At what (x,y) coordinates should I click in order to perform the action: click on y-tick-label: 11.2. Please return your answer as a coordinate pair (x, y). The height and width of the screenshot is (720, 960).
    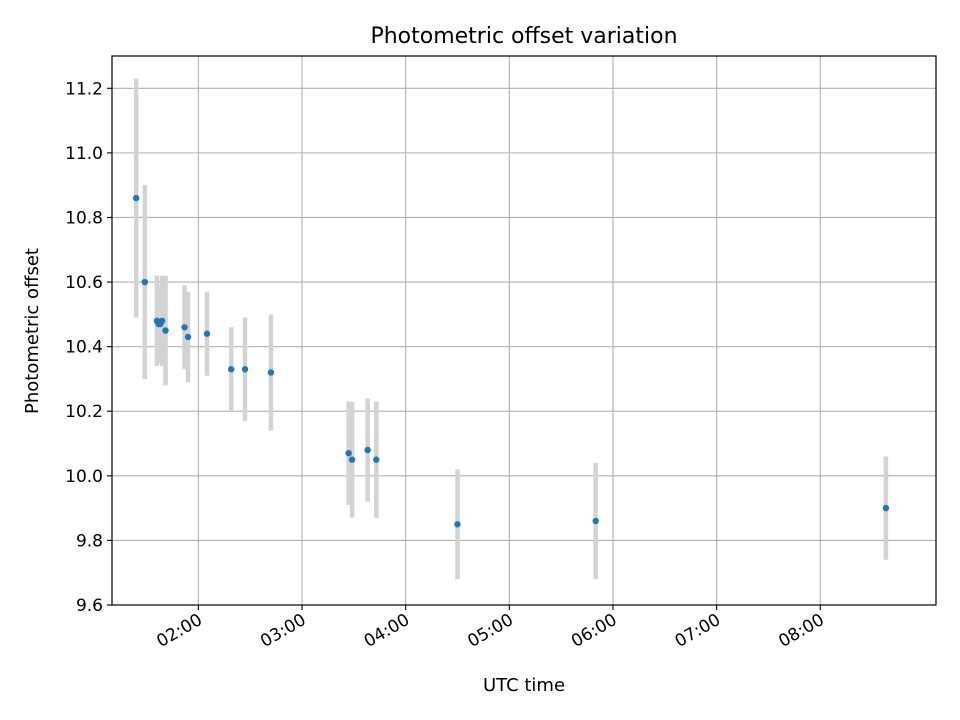
    Looking at the image, I should click on (84, 89).